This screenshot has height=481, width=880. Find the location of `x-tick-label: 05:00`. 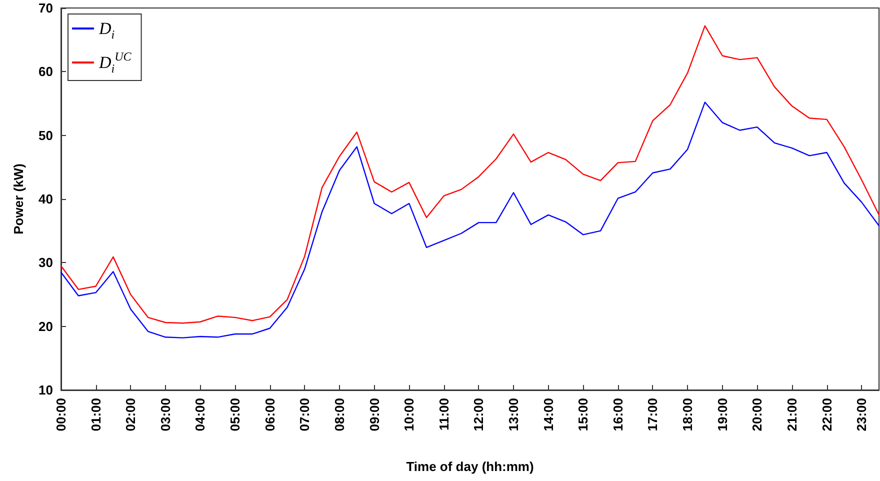

x-tick-label: 05:00 is located at coordinates (235, 415).